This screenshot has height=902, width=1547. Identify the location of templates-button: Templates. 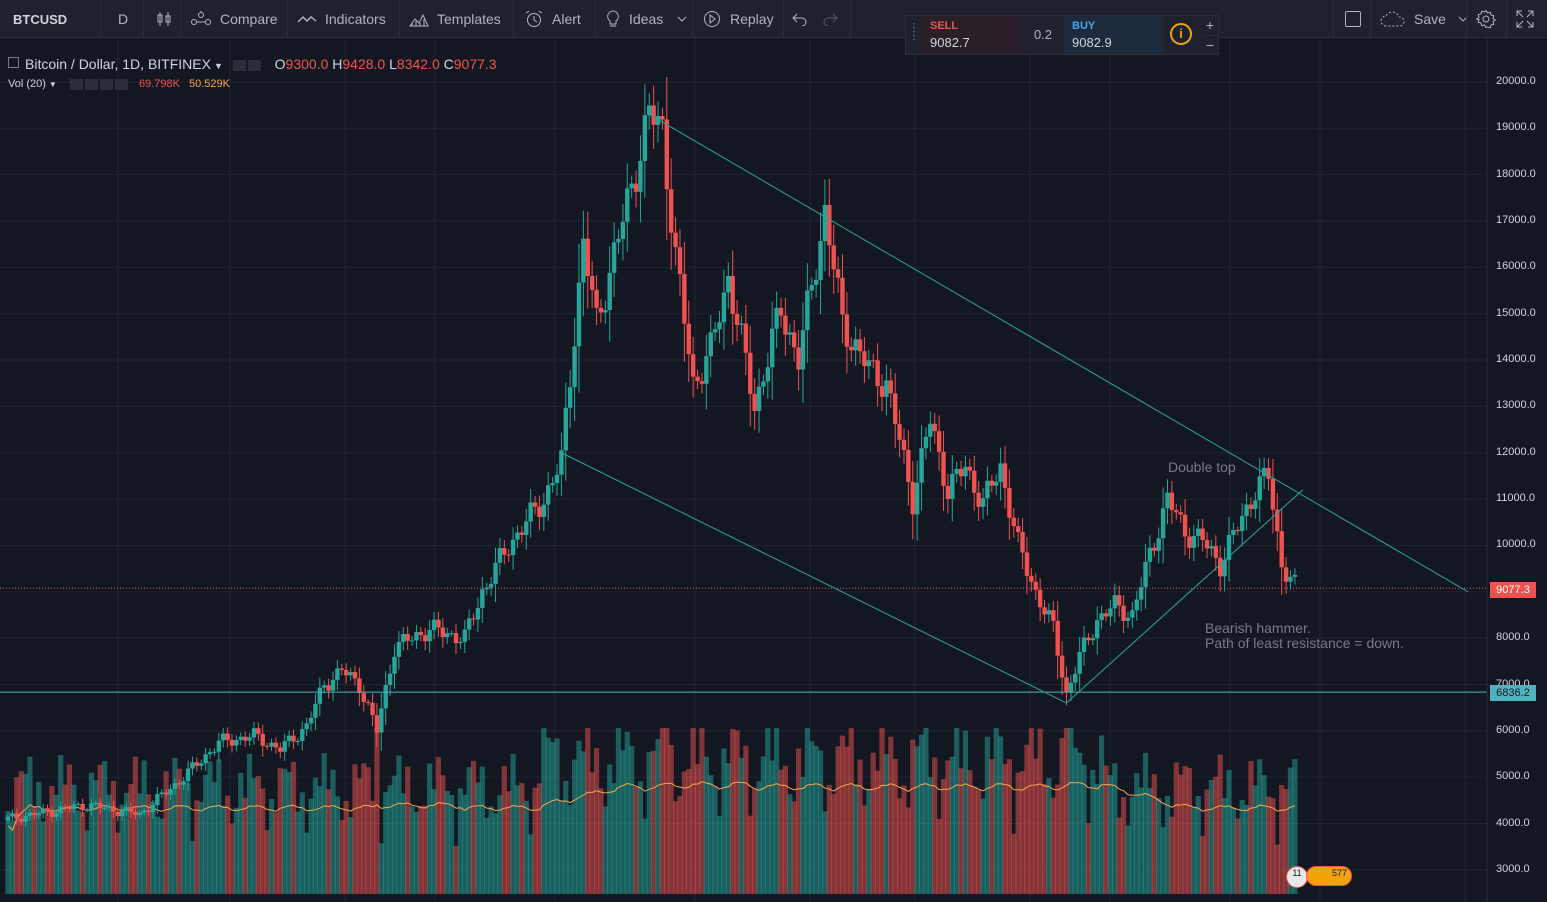
(455, 19).